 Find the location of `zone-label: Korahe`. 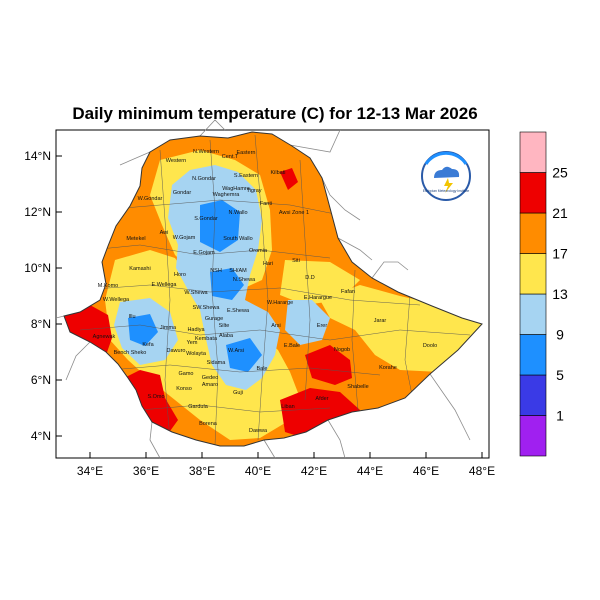

zone-label: Korahe is located at coordinates (388, 368).